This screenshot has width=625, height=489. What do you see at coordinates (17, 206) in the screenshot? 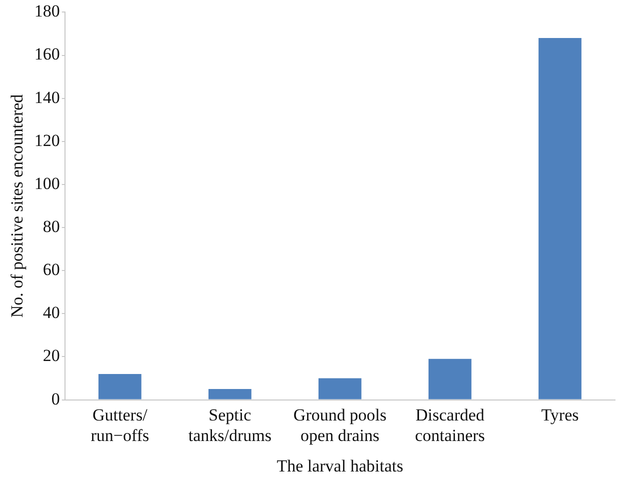
I see `y-axis-title: No. of positive sites encountered` at bounding box center [17, 206].